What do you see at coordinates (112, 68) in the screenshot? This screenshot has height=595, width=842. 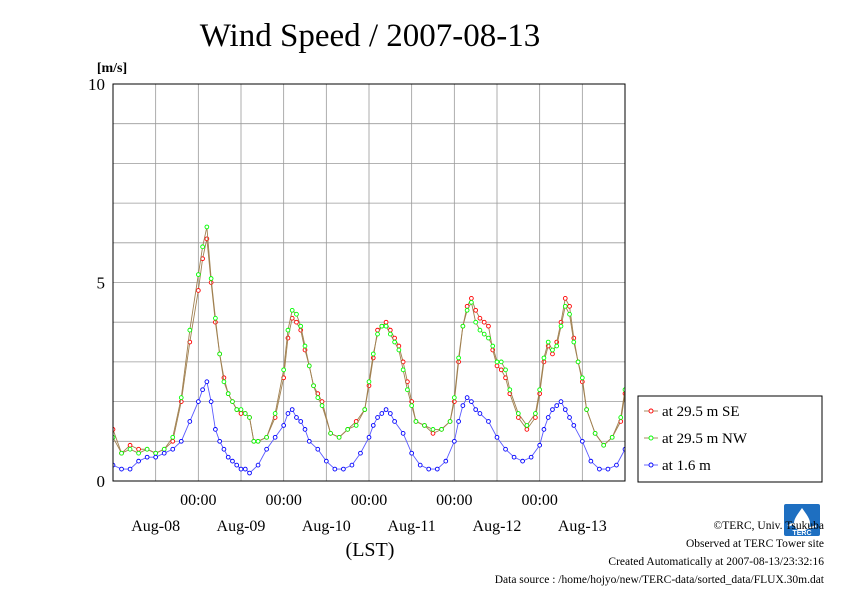 I see `y-axis-unit-label: [m/s]` at bounding box center [112, 68].